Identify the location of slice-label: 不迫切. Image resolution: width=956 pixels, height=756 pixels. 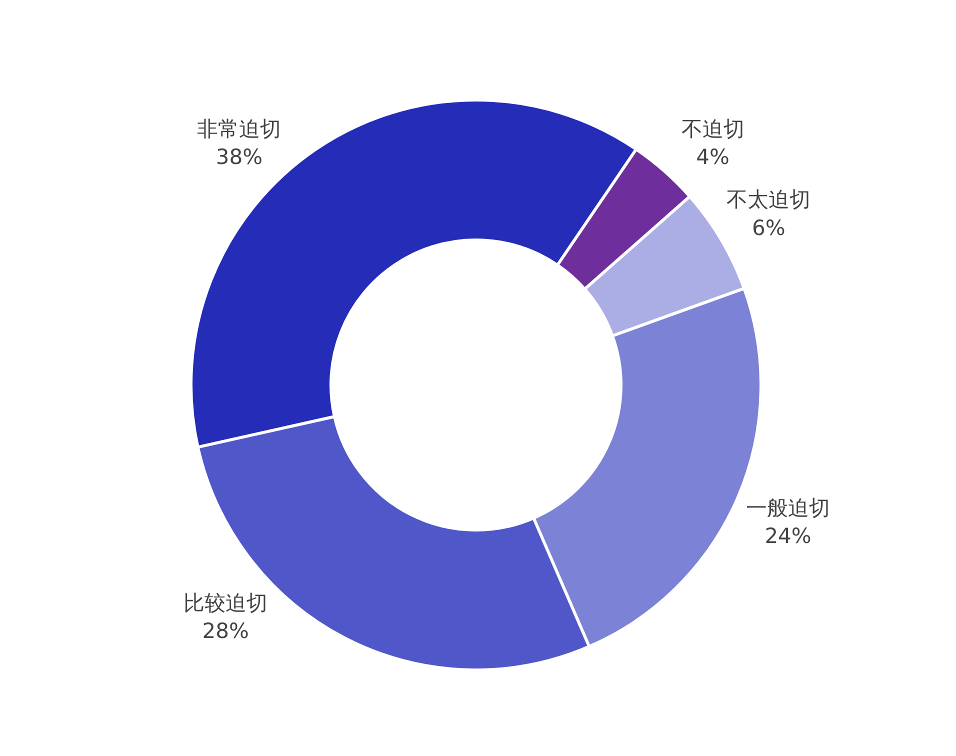
(712, 128).